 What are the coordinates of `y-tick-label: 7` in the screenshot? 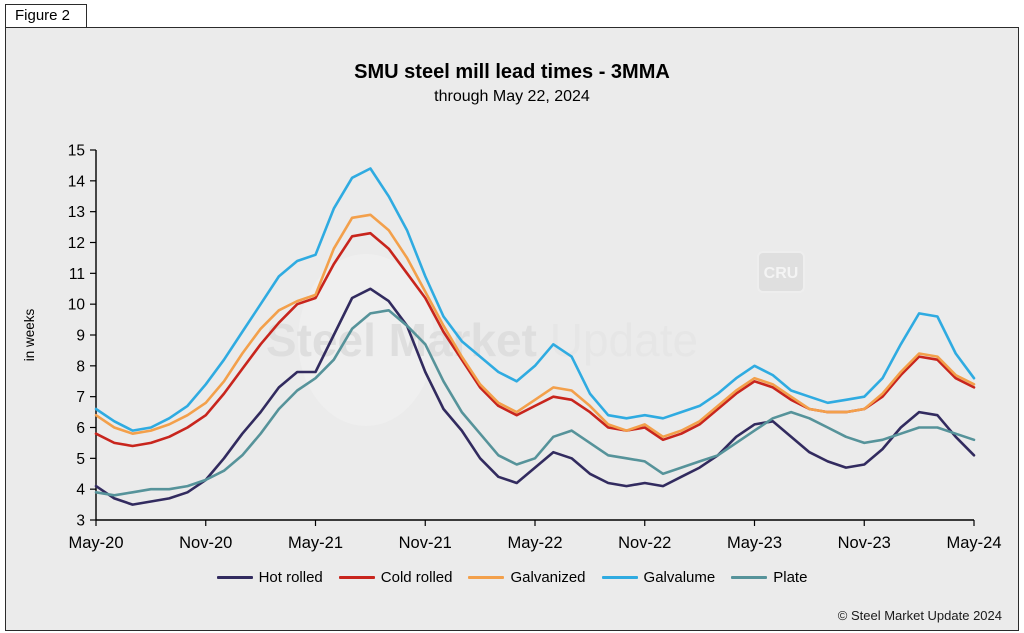 It's located at (80, 397).